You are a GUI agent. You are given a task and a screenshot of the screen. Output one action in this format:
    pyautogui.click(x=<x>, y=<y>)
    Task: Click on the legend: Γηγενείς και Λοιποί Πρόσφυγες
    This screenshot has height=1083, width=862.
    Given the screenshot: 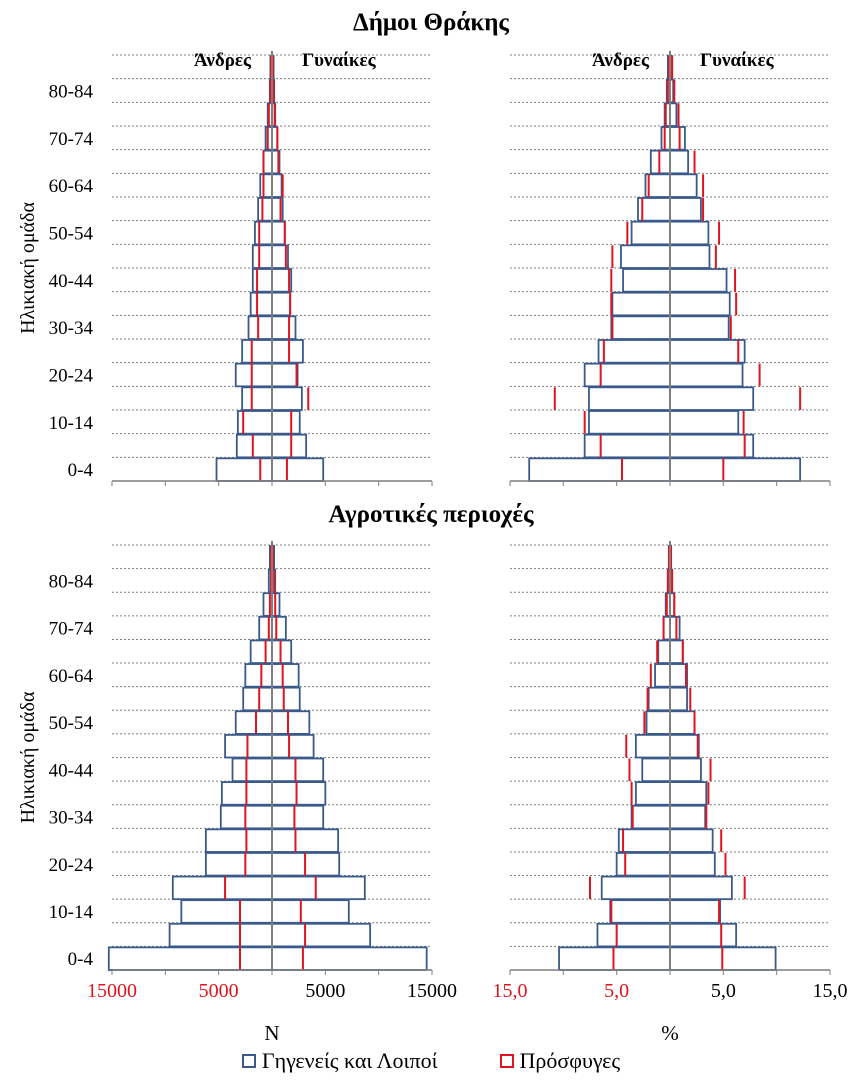 What is the action you would take?
    pyautogui.click(x=431, y=1061)
    